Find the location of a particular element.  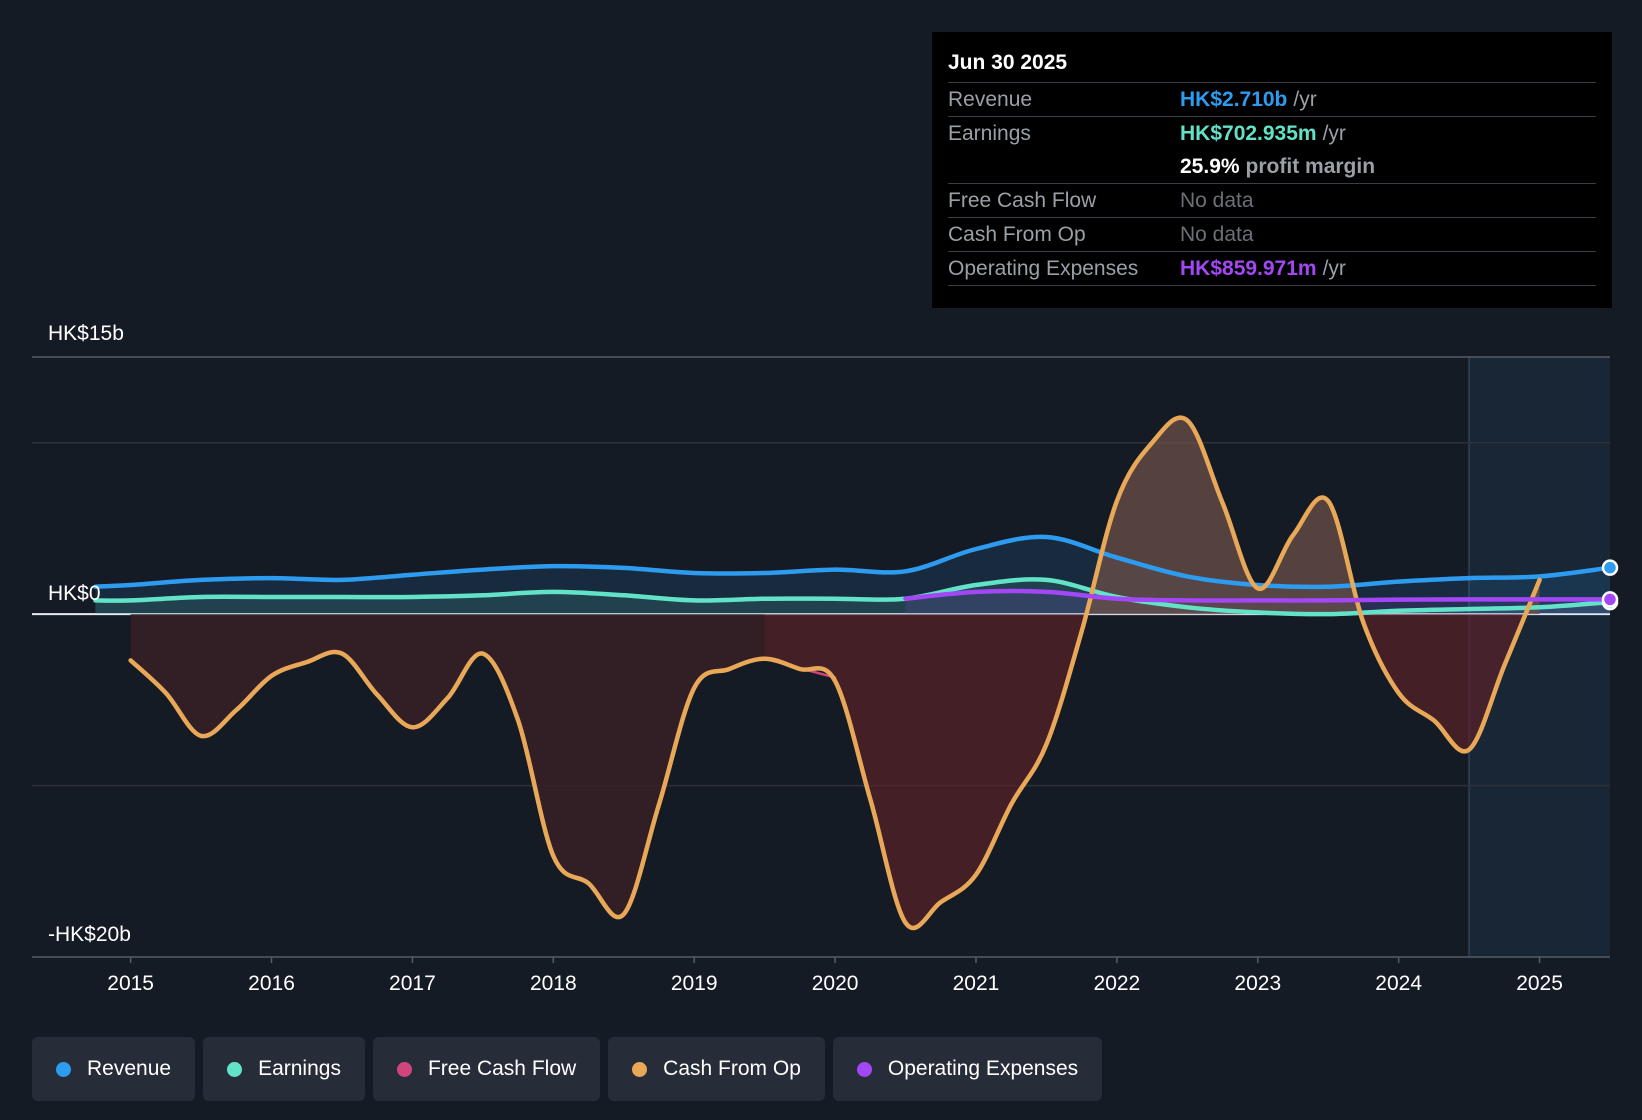

x-tick-label: 2017 is located at coordinates (412, 983).